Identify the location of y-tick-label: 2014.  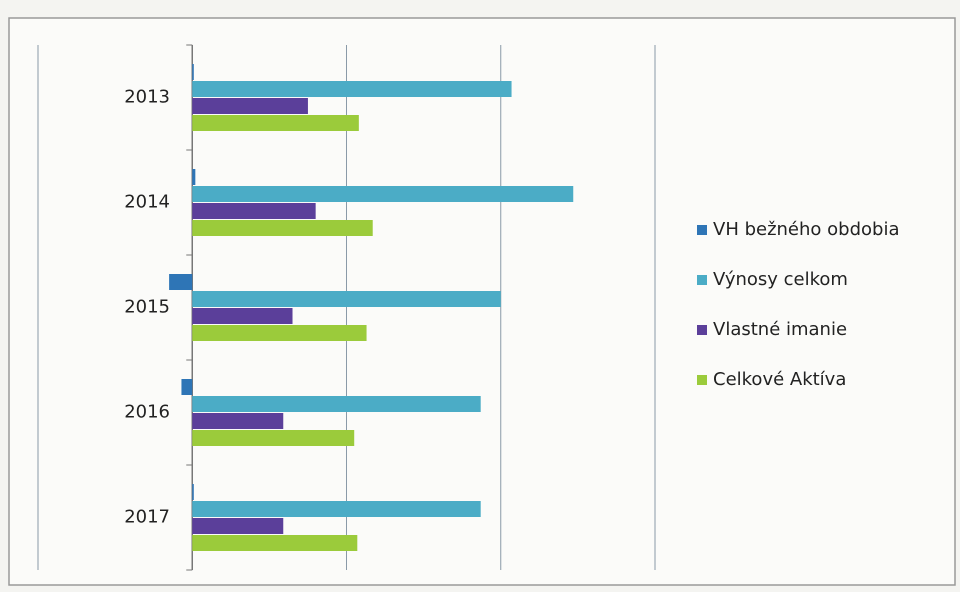
(147, 202).